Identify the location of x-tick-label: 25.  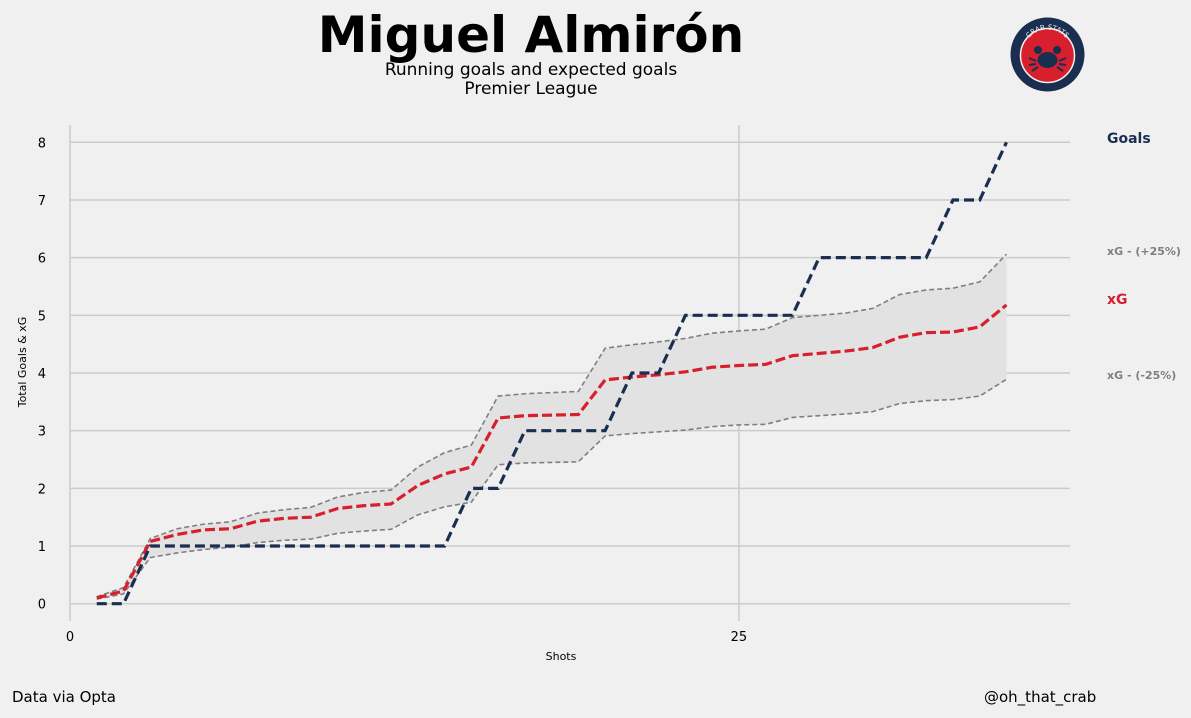
(739, 637).